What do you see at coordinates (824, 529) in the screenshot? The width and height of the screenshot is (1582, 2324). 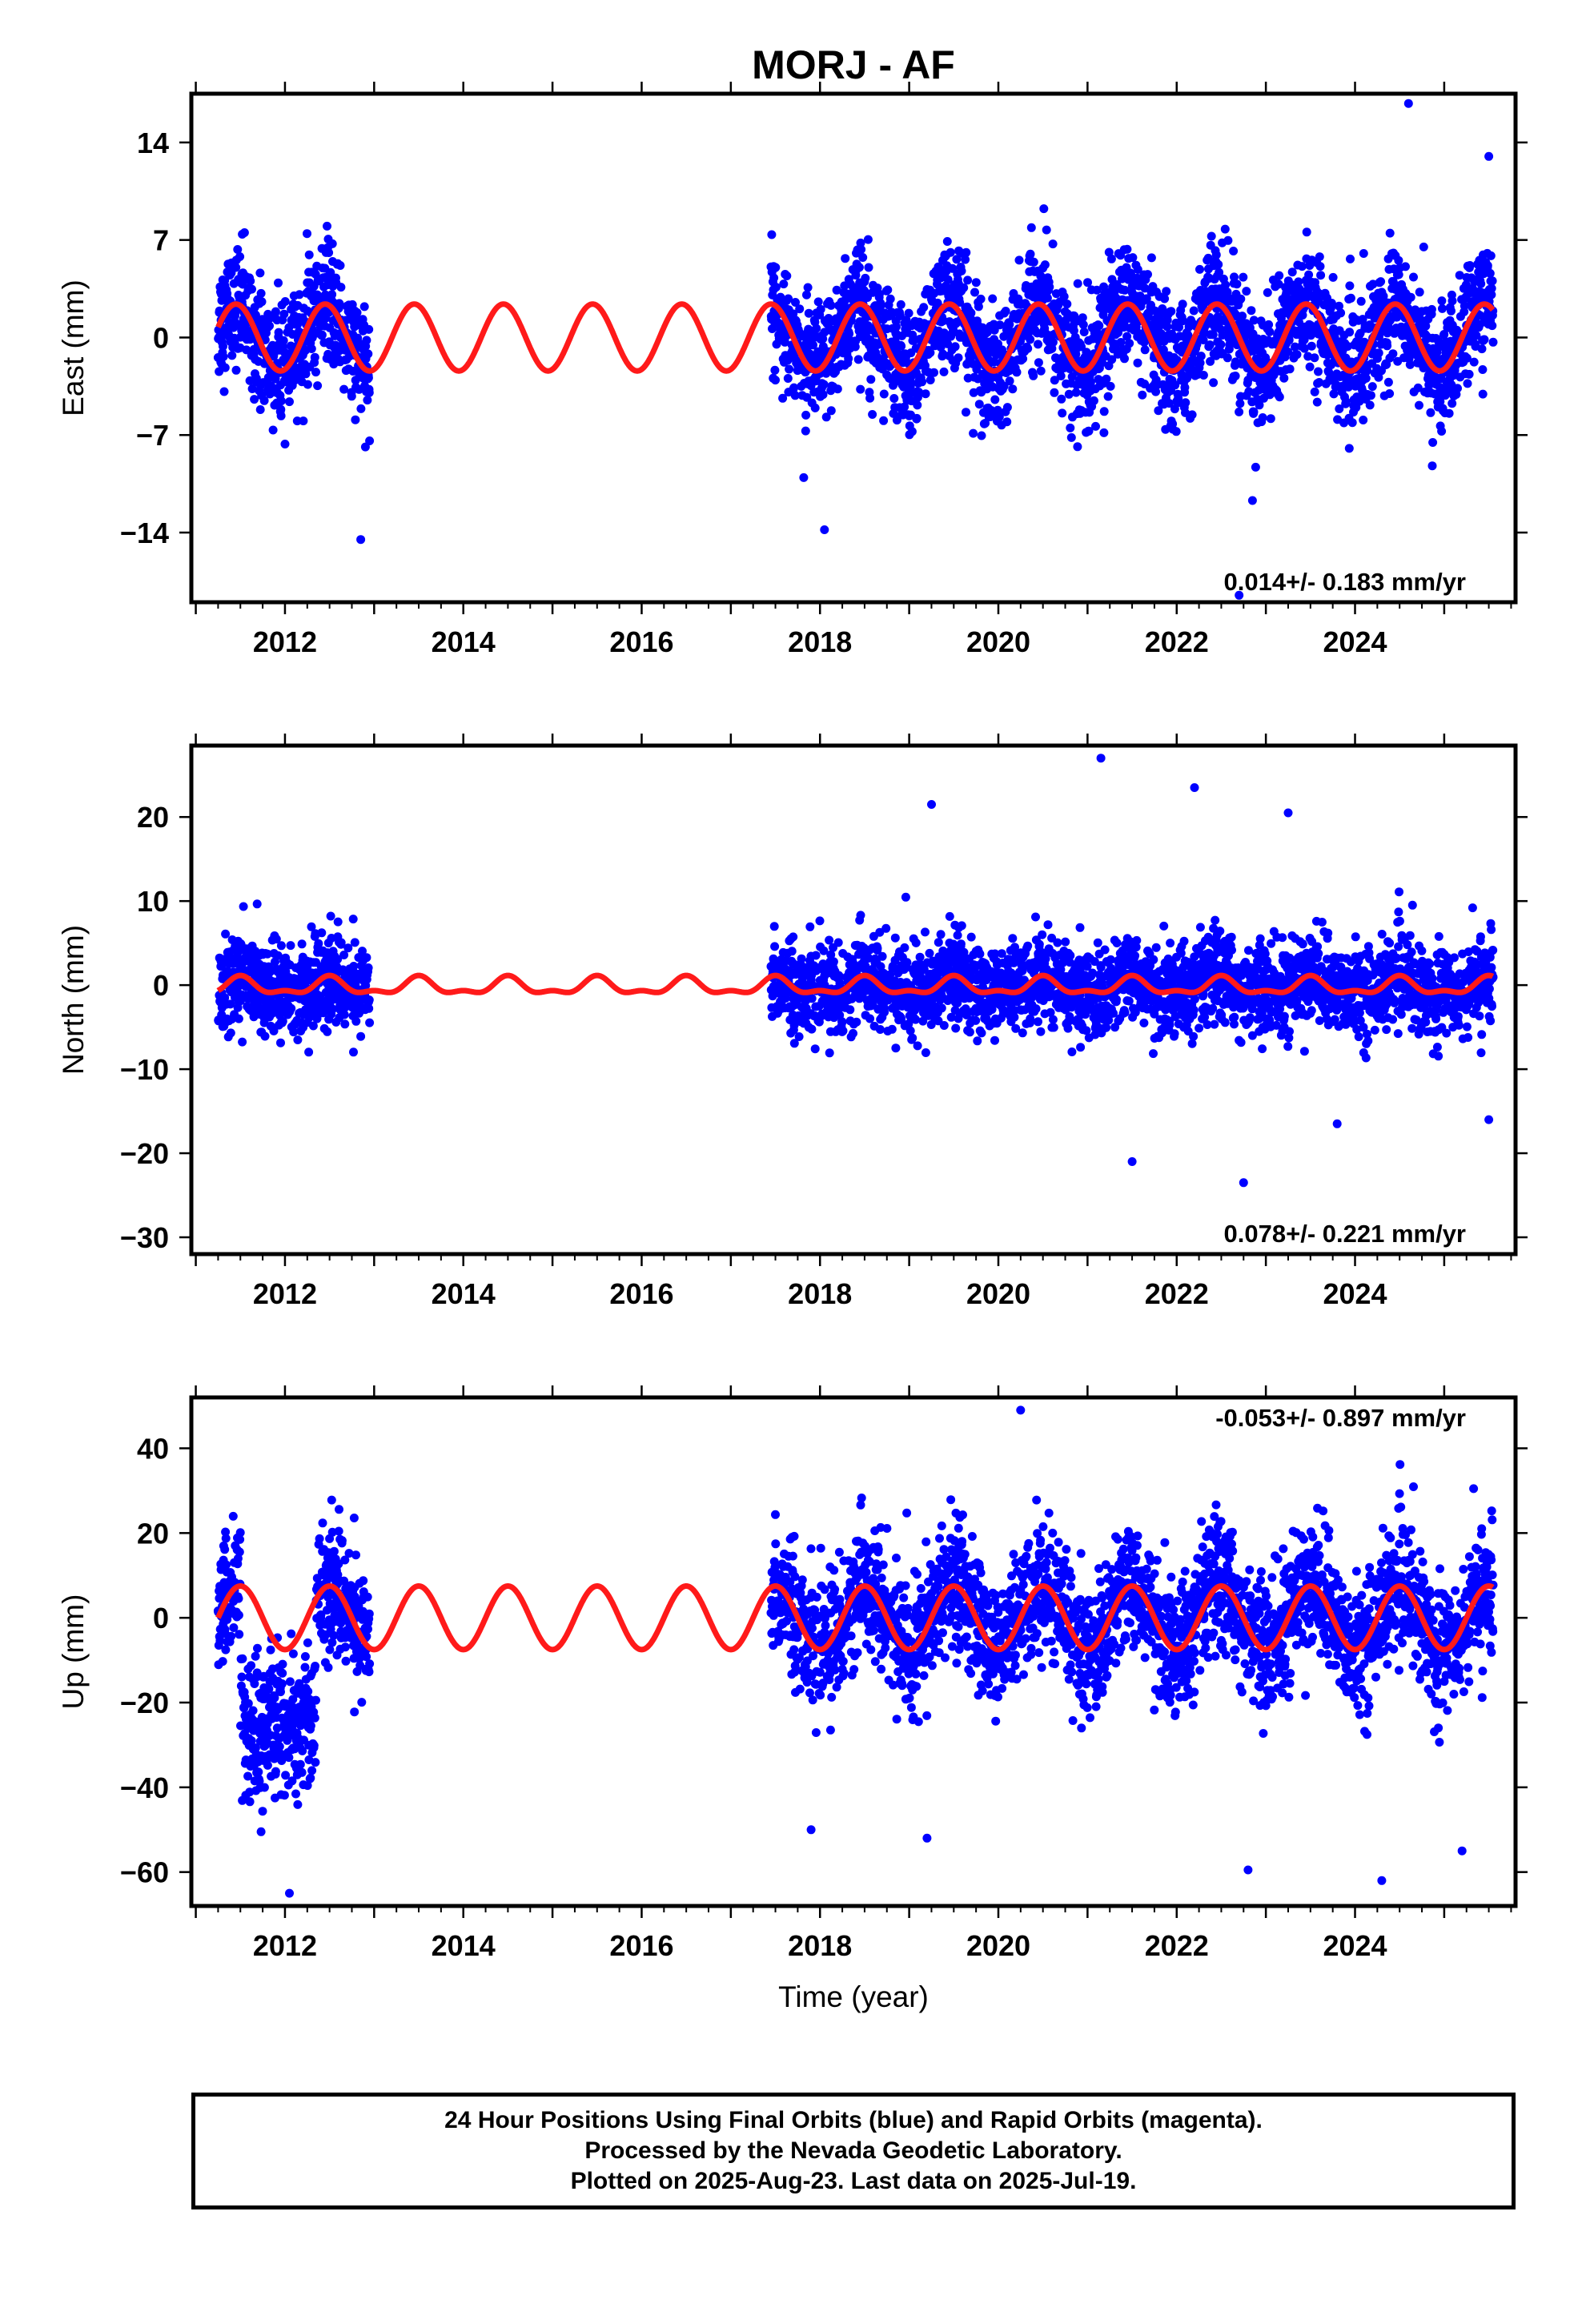 I see `east-outlier-point` at bounding box center [824, 529].